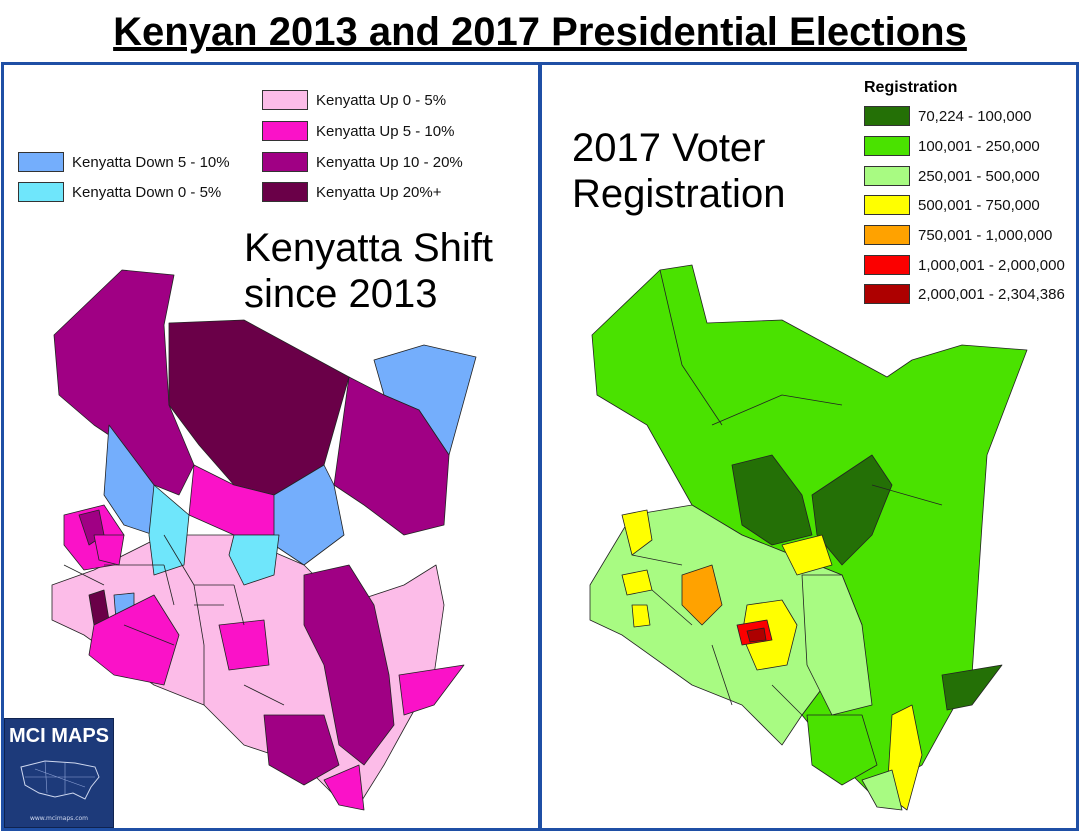 Image resolution: width=1080 pixels, height=835 pixels. What do you see at coordinates (389, 162) in the screenshot?
I see `legend-label: Kenyatta Up 10 - 20%` at bounding box center [389, 162].